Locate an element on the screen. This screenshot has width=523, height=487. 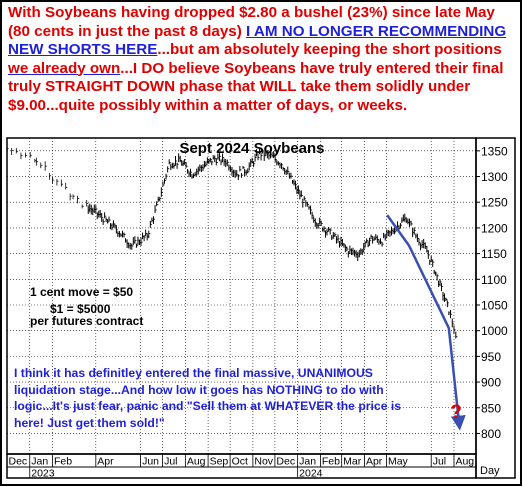
y-tick-label: 1250 is located at coordinates (494, 203).